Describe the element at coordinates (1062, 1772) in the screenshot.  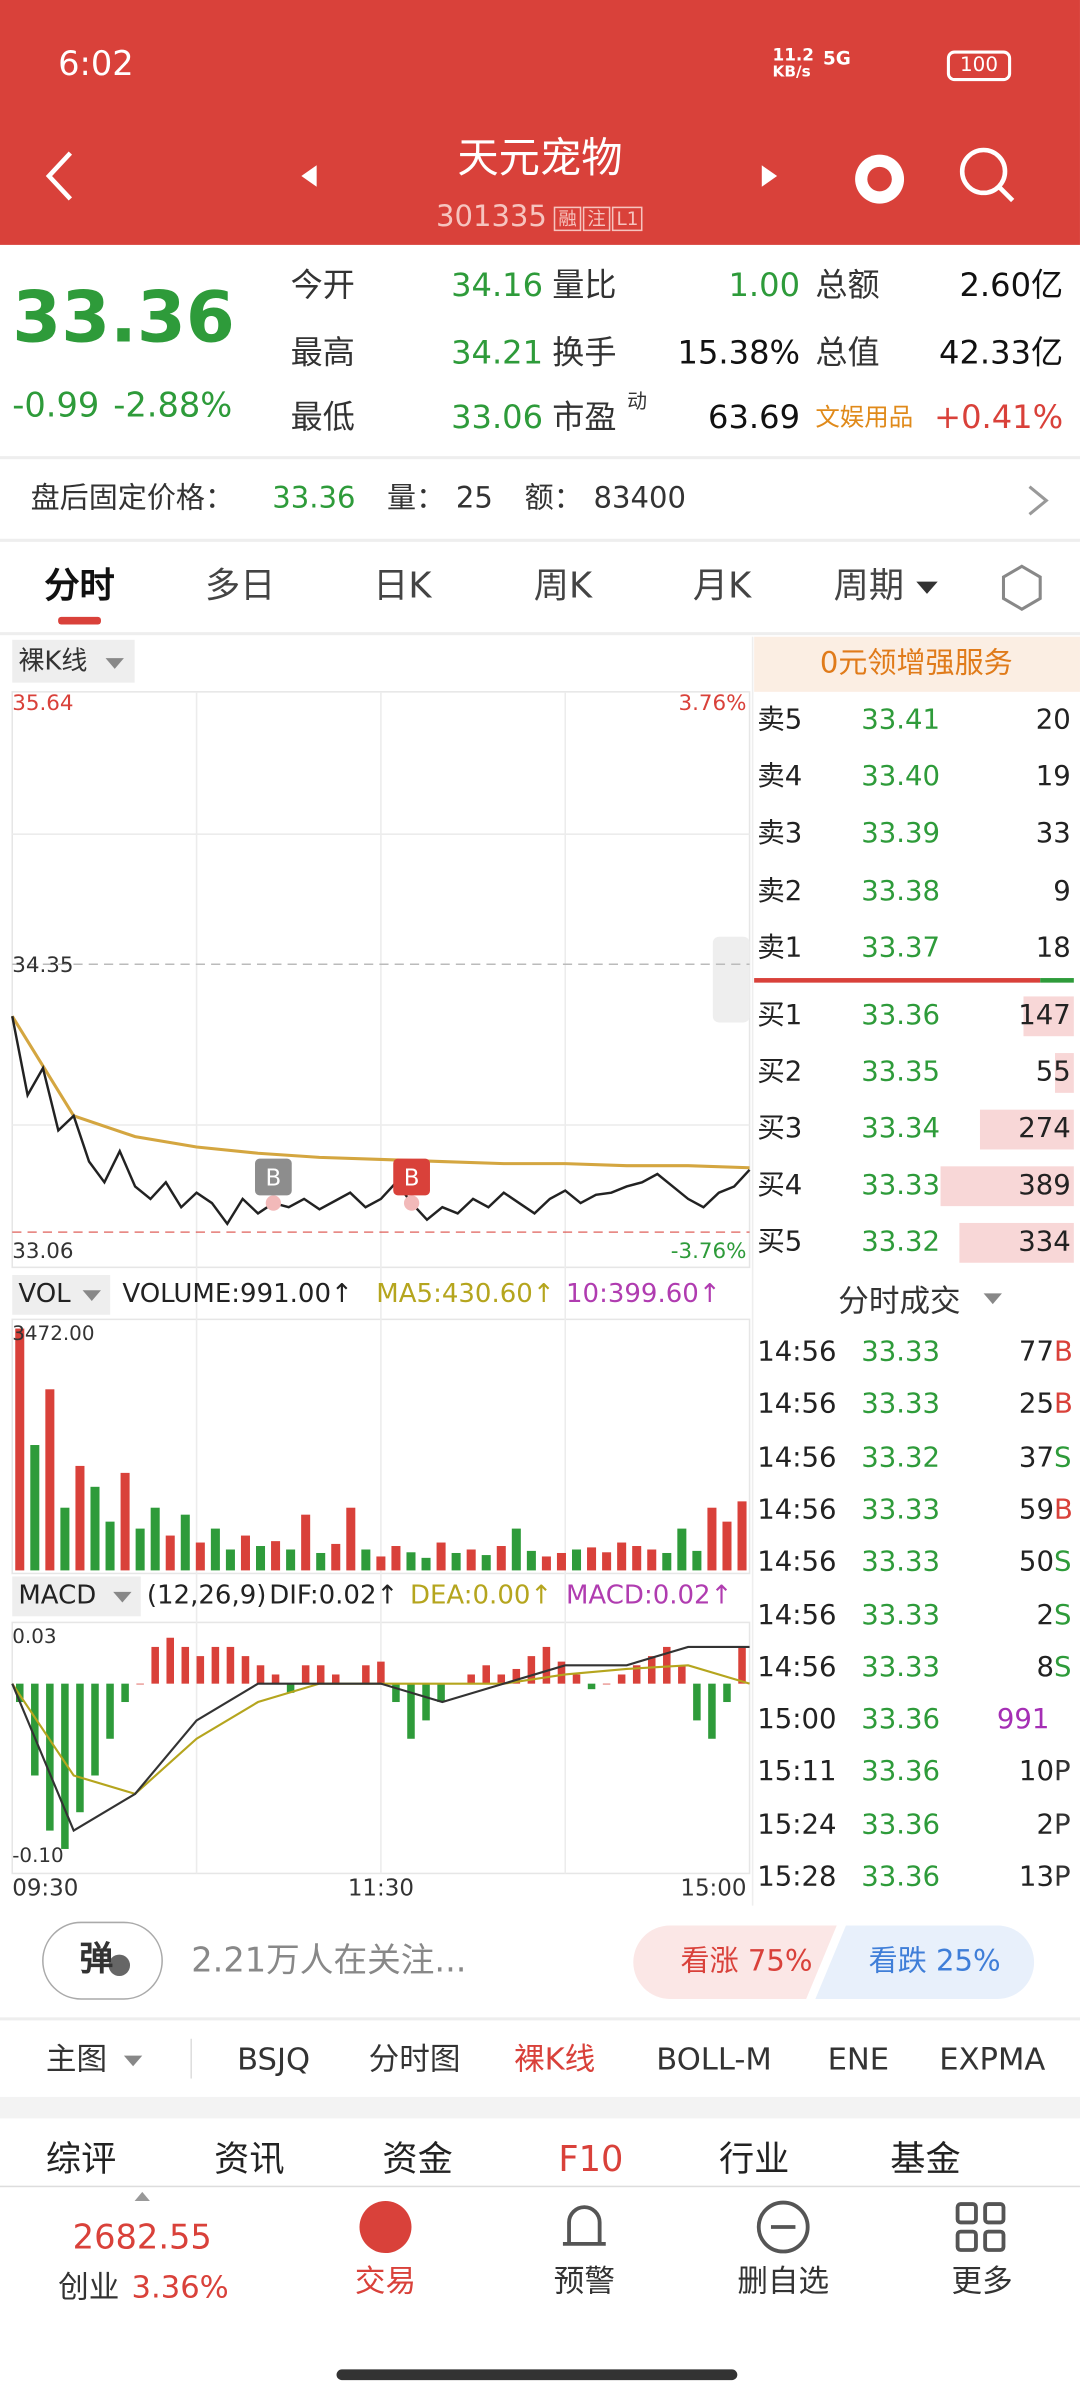
I see `trade-side: P` at that location.